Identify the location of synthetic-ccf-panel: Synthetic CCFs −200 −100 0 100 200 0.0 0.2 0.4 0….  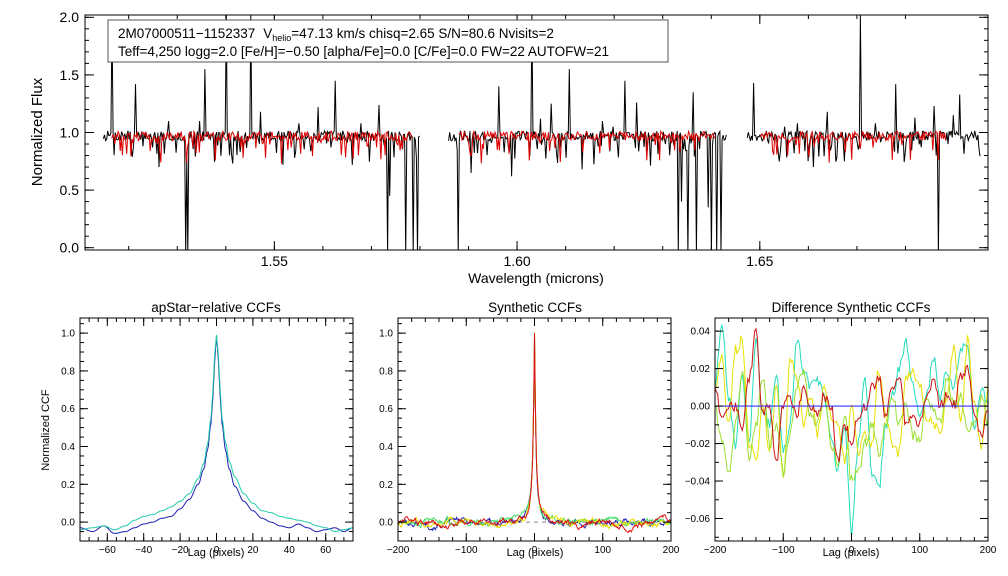
(529, 429).